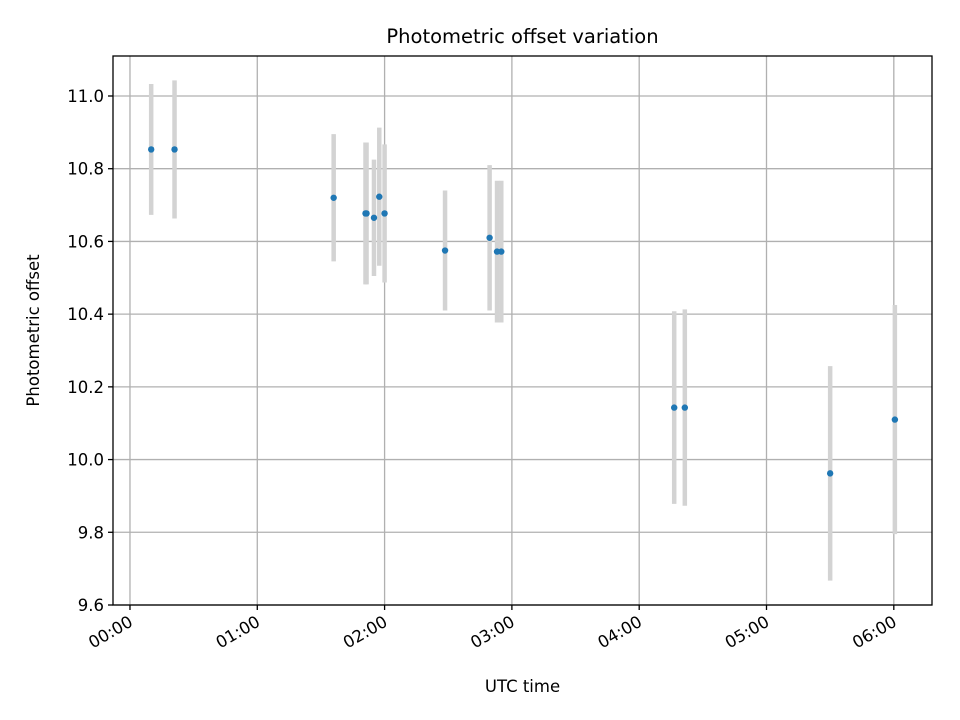 The image size is (960, 720). I want to click on y-axis-title: Photometric offset, so click(33, 330).